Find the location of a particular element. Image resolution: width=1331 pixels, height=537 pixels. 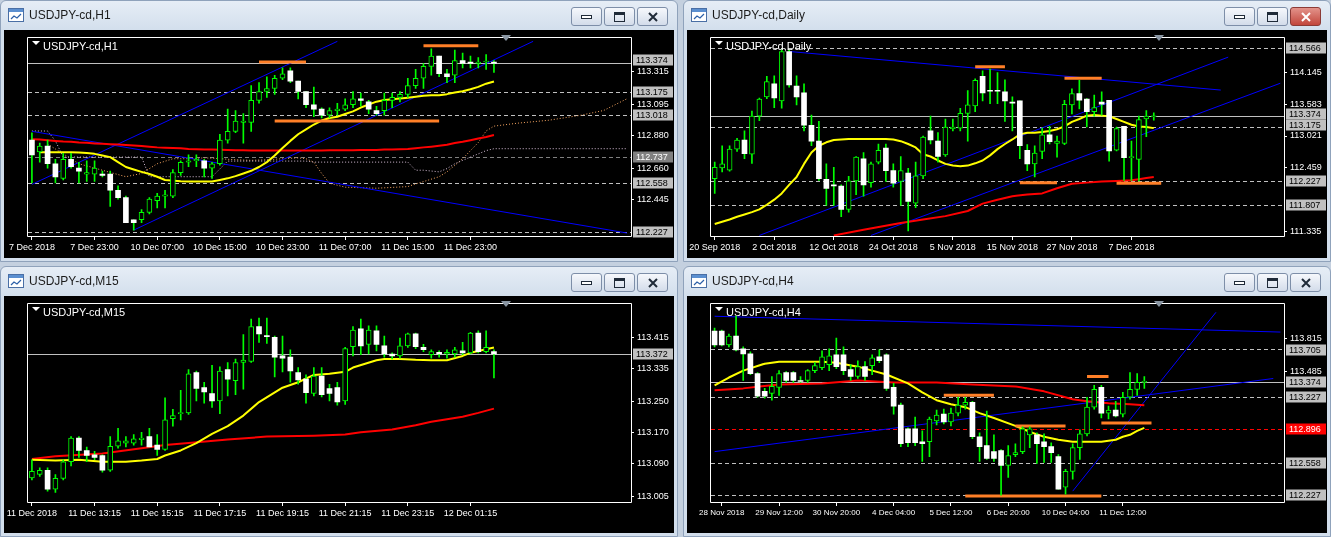

y-tick-label: 113.415 is located at coordinates (653, 336).